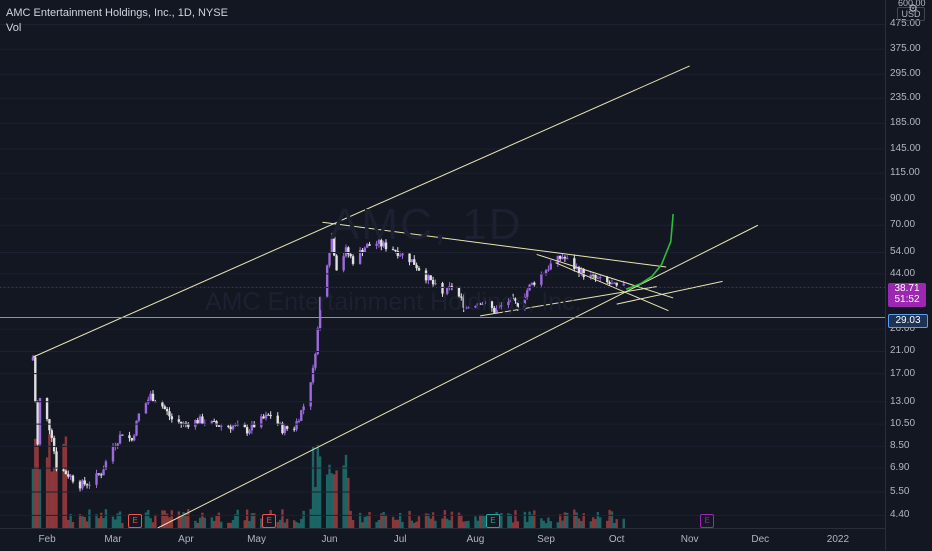  What do you see at coordinates (760, 539) in the screenshot?
I see `time-axis-tick: Dec` at bounding box center [760, 539].